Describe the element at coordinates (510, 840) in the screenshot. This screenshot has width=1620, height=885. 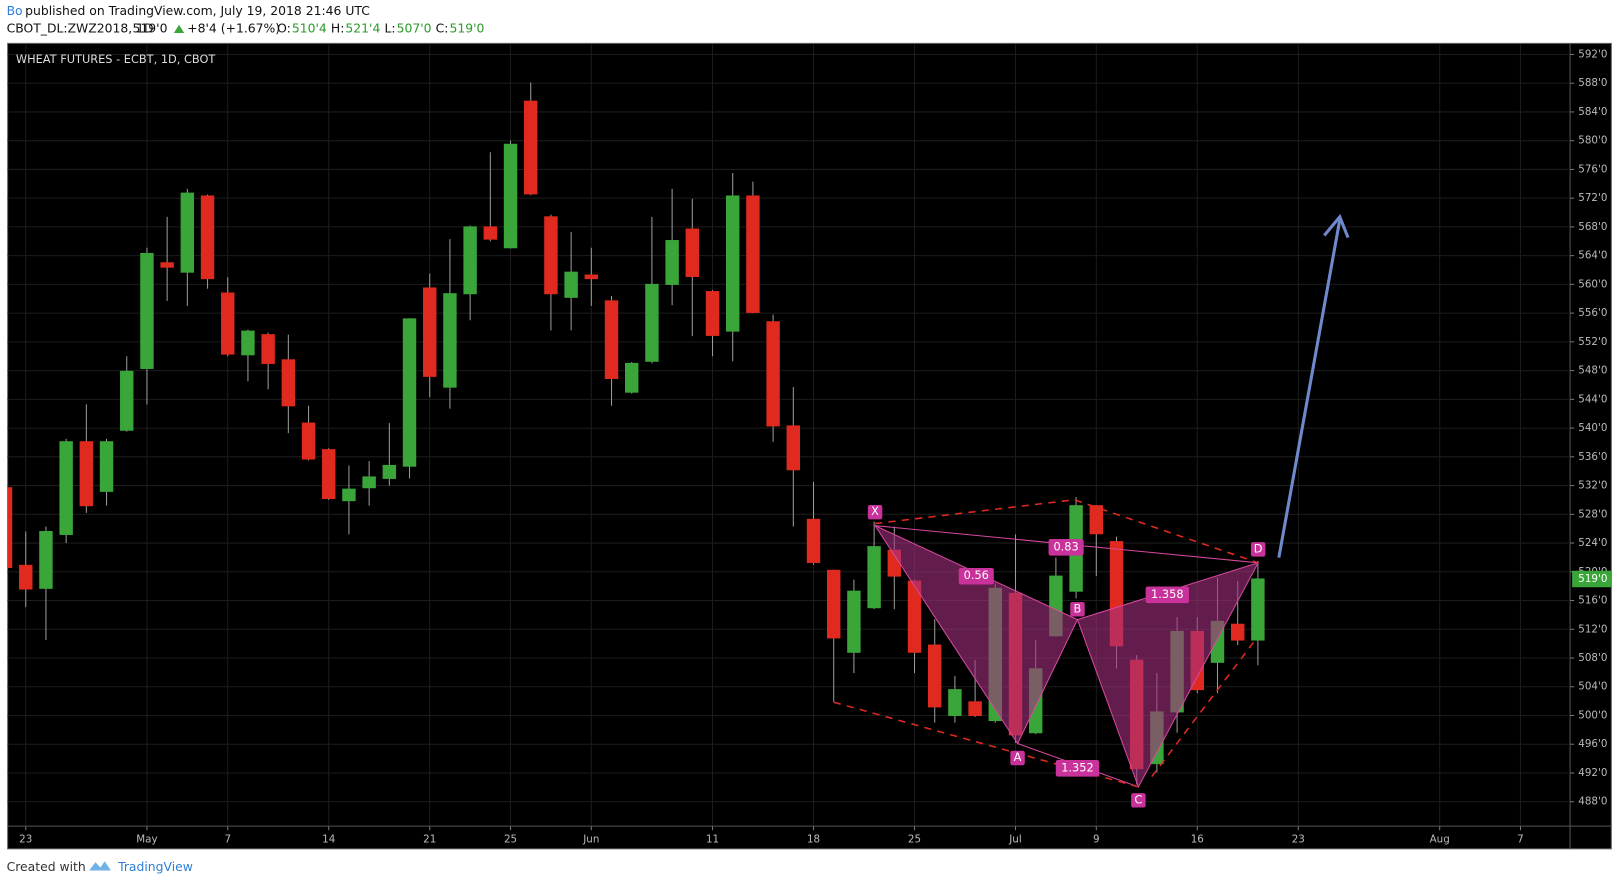
I see `x-tick-label: 25` at that location.